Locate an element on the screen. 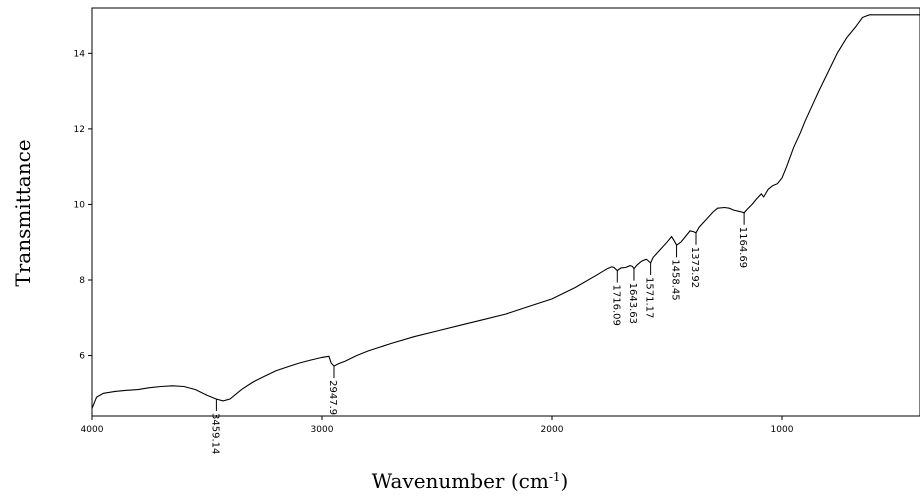 The image size is (920, 500). x-tick-label: 1000 is located at coordinates (782, 430).